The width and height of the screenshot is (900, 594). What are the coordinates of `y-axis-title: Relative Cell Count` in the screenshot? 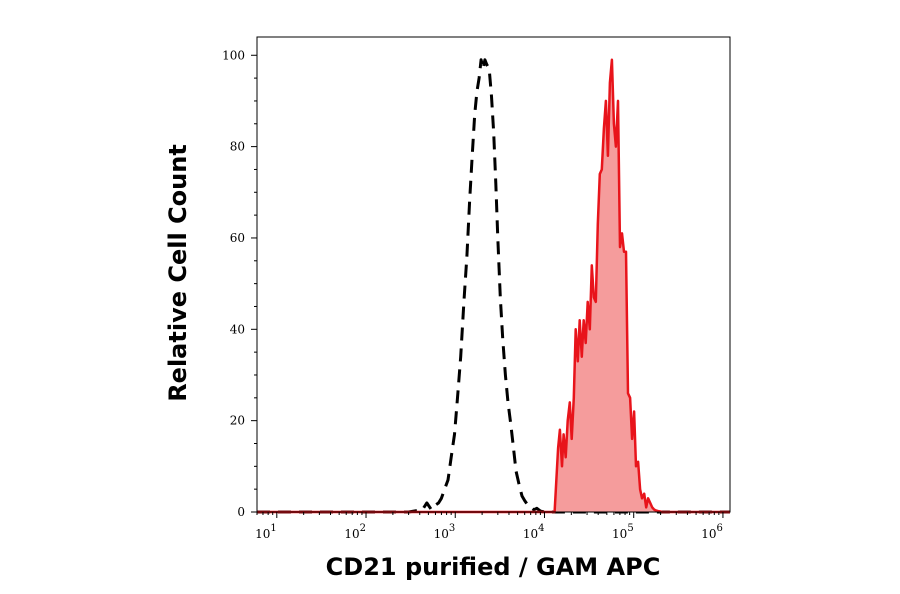 It's located at (178, 273).